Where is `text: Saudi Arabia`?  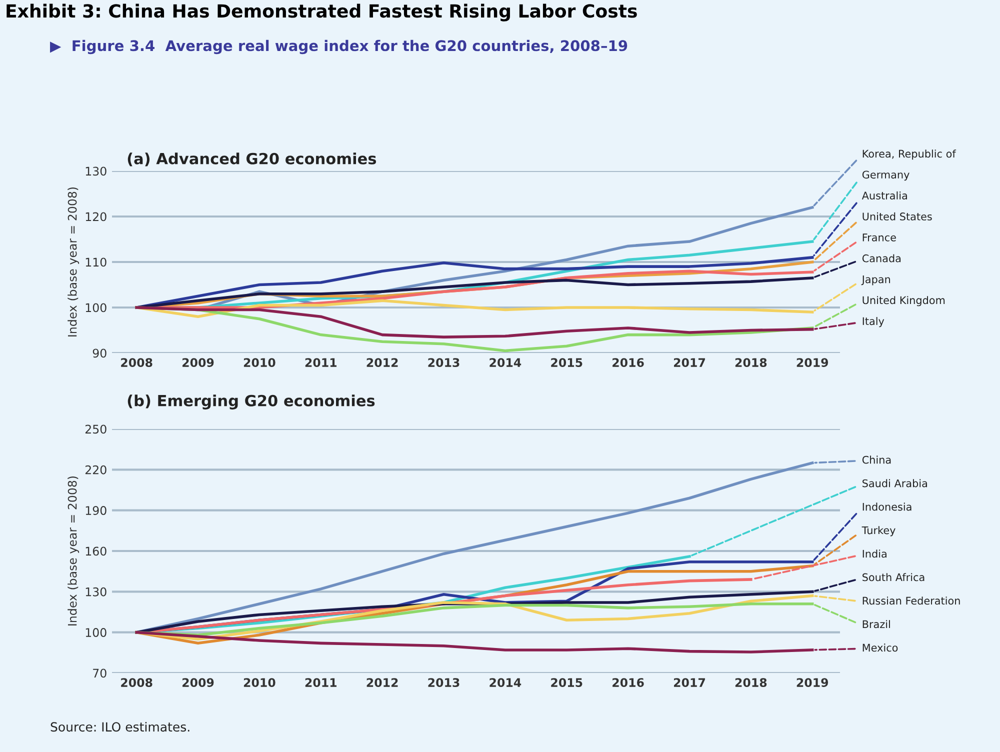
text: Saudi Arabia is located at coordinates (894, 483).